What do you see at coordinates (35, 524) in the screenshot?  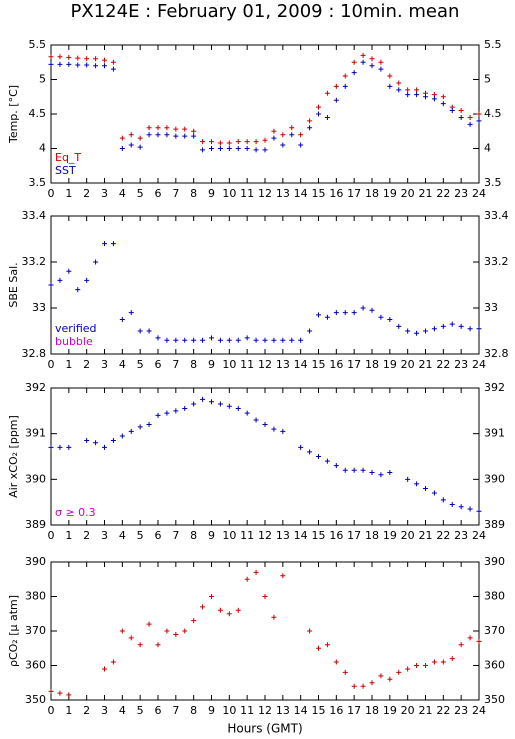 I see `y-tick-label: 389` at bounding box center [35, 524].